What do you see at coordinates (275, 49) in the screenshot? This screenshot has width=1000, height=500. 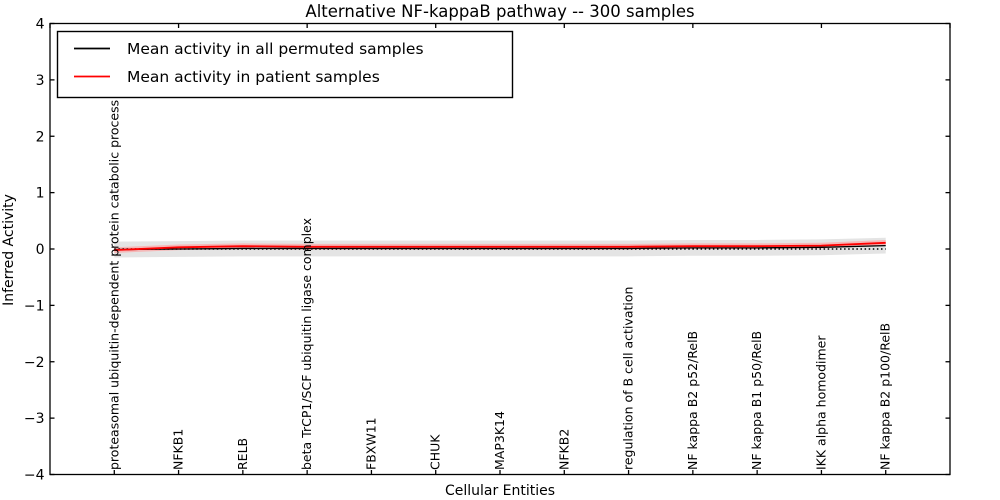 I see `legend-label-permuted-samples: Mean activity in all permuted samples` at bounding box center [275, 49].